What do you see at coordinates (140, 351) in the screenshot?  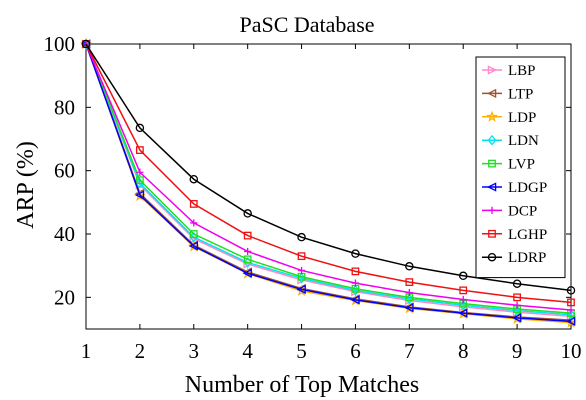 I see `x-tick-label: 2` at bounding box center [140, 351].